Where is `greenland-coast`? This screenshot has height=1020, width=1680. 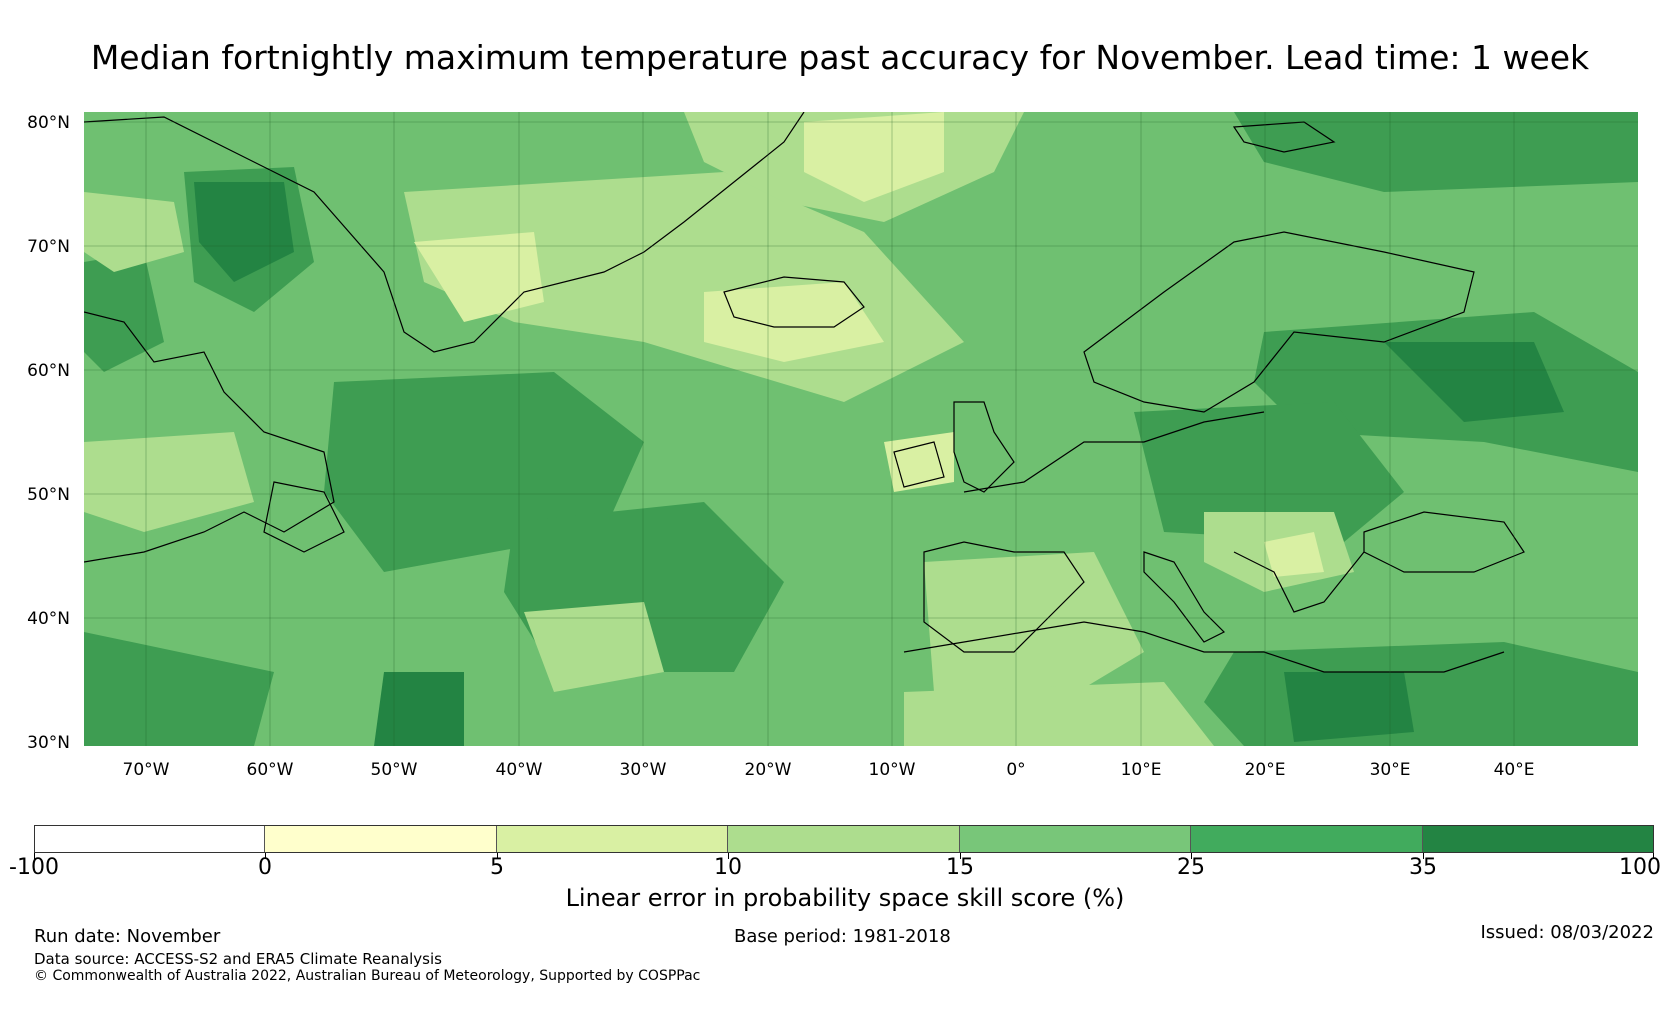 greenland-coast is located at coordinates (444, 232).